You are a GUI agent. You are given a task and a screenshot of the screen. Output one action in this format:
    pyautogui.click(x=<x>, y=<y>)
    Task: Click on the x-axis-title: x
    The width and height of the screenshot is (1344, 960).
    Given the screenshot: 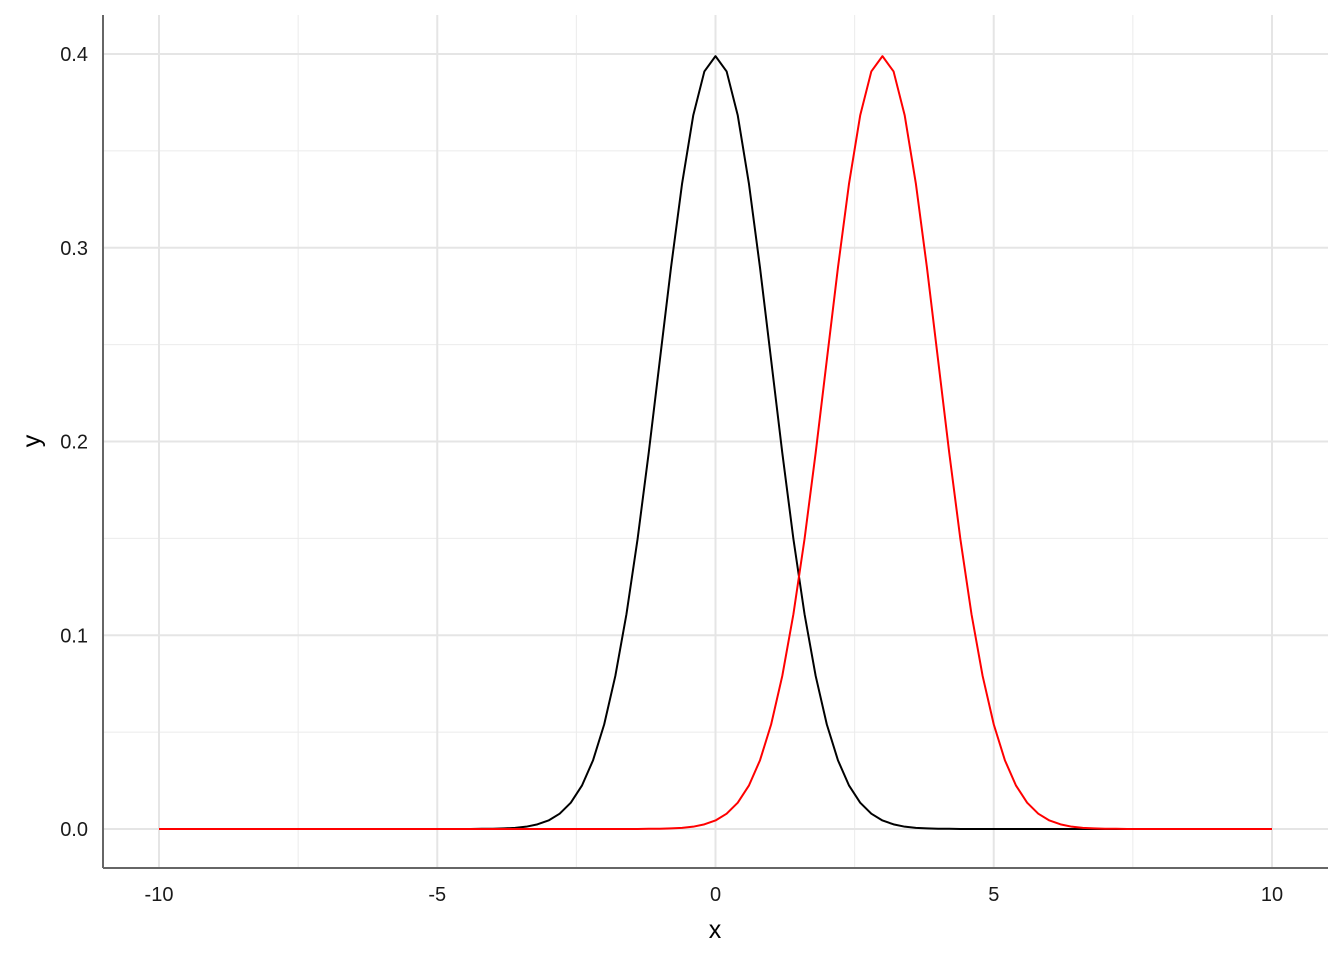 What is the action you would take?
    pyautogui.click(x=715, y=930)
    